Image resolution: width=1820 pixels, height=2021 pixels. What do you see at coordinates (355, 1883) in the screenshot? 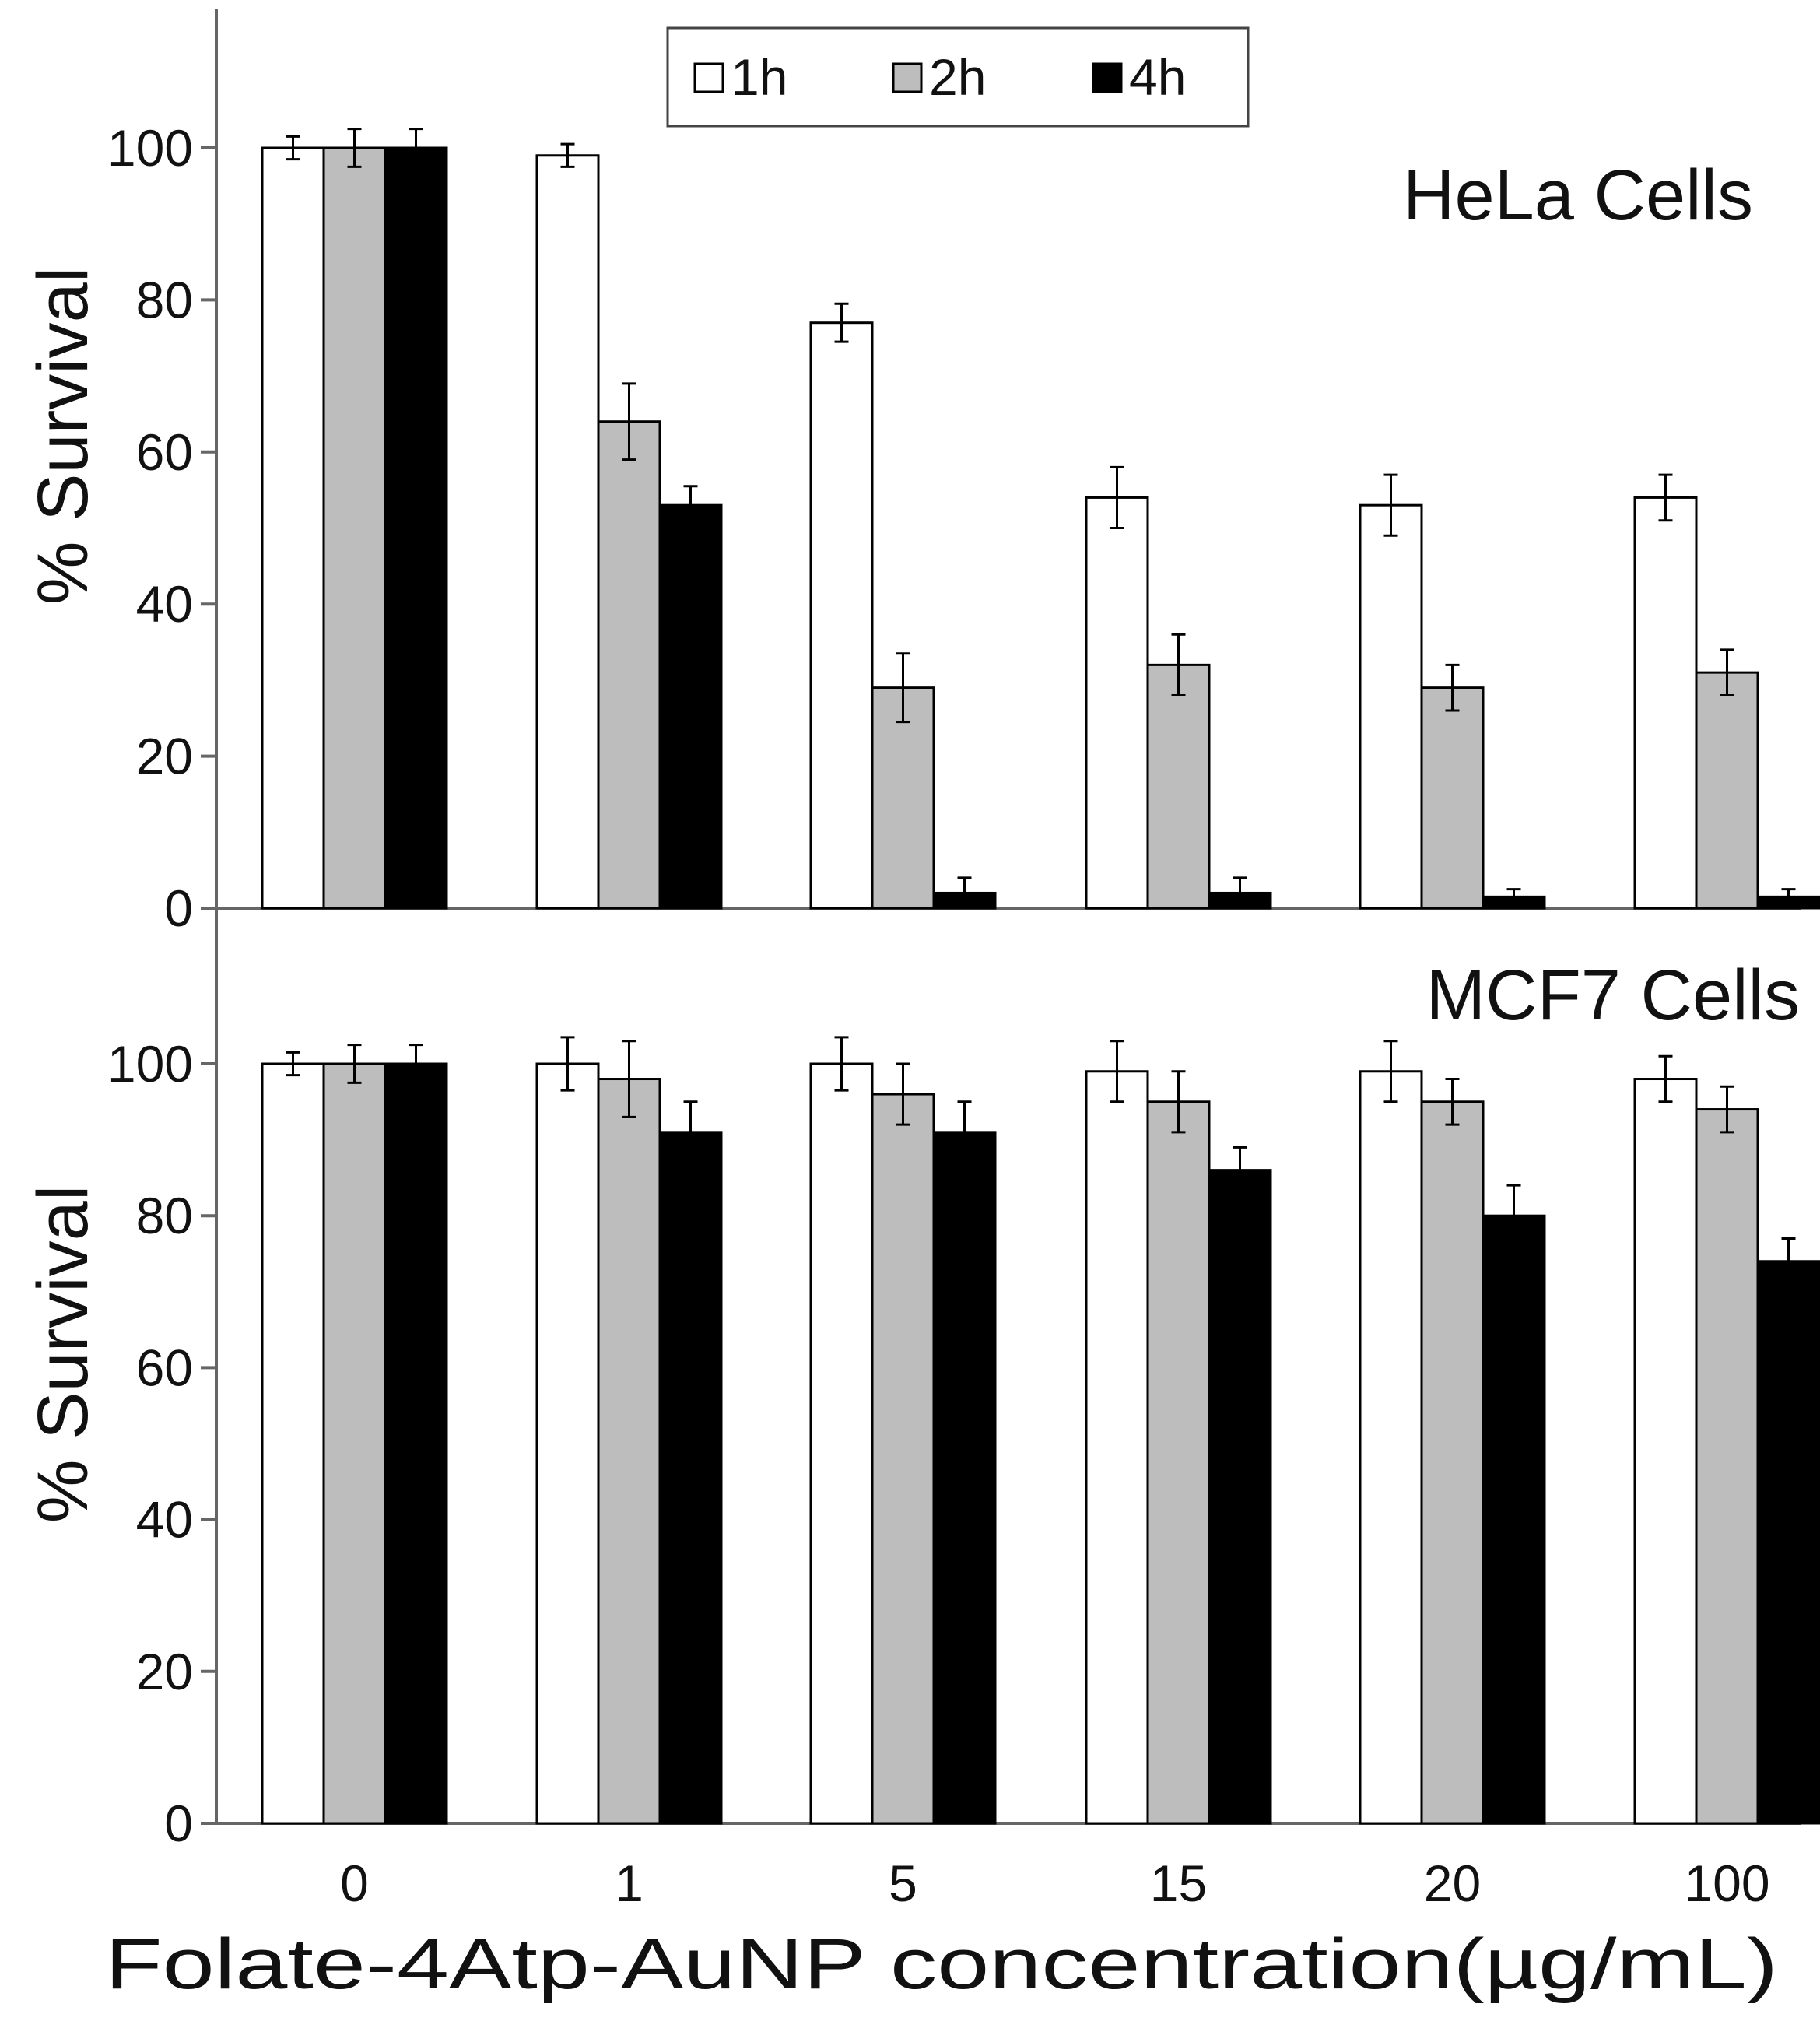
I see `x-tick-label: 0` at bounding box center [355, 1883].